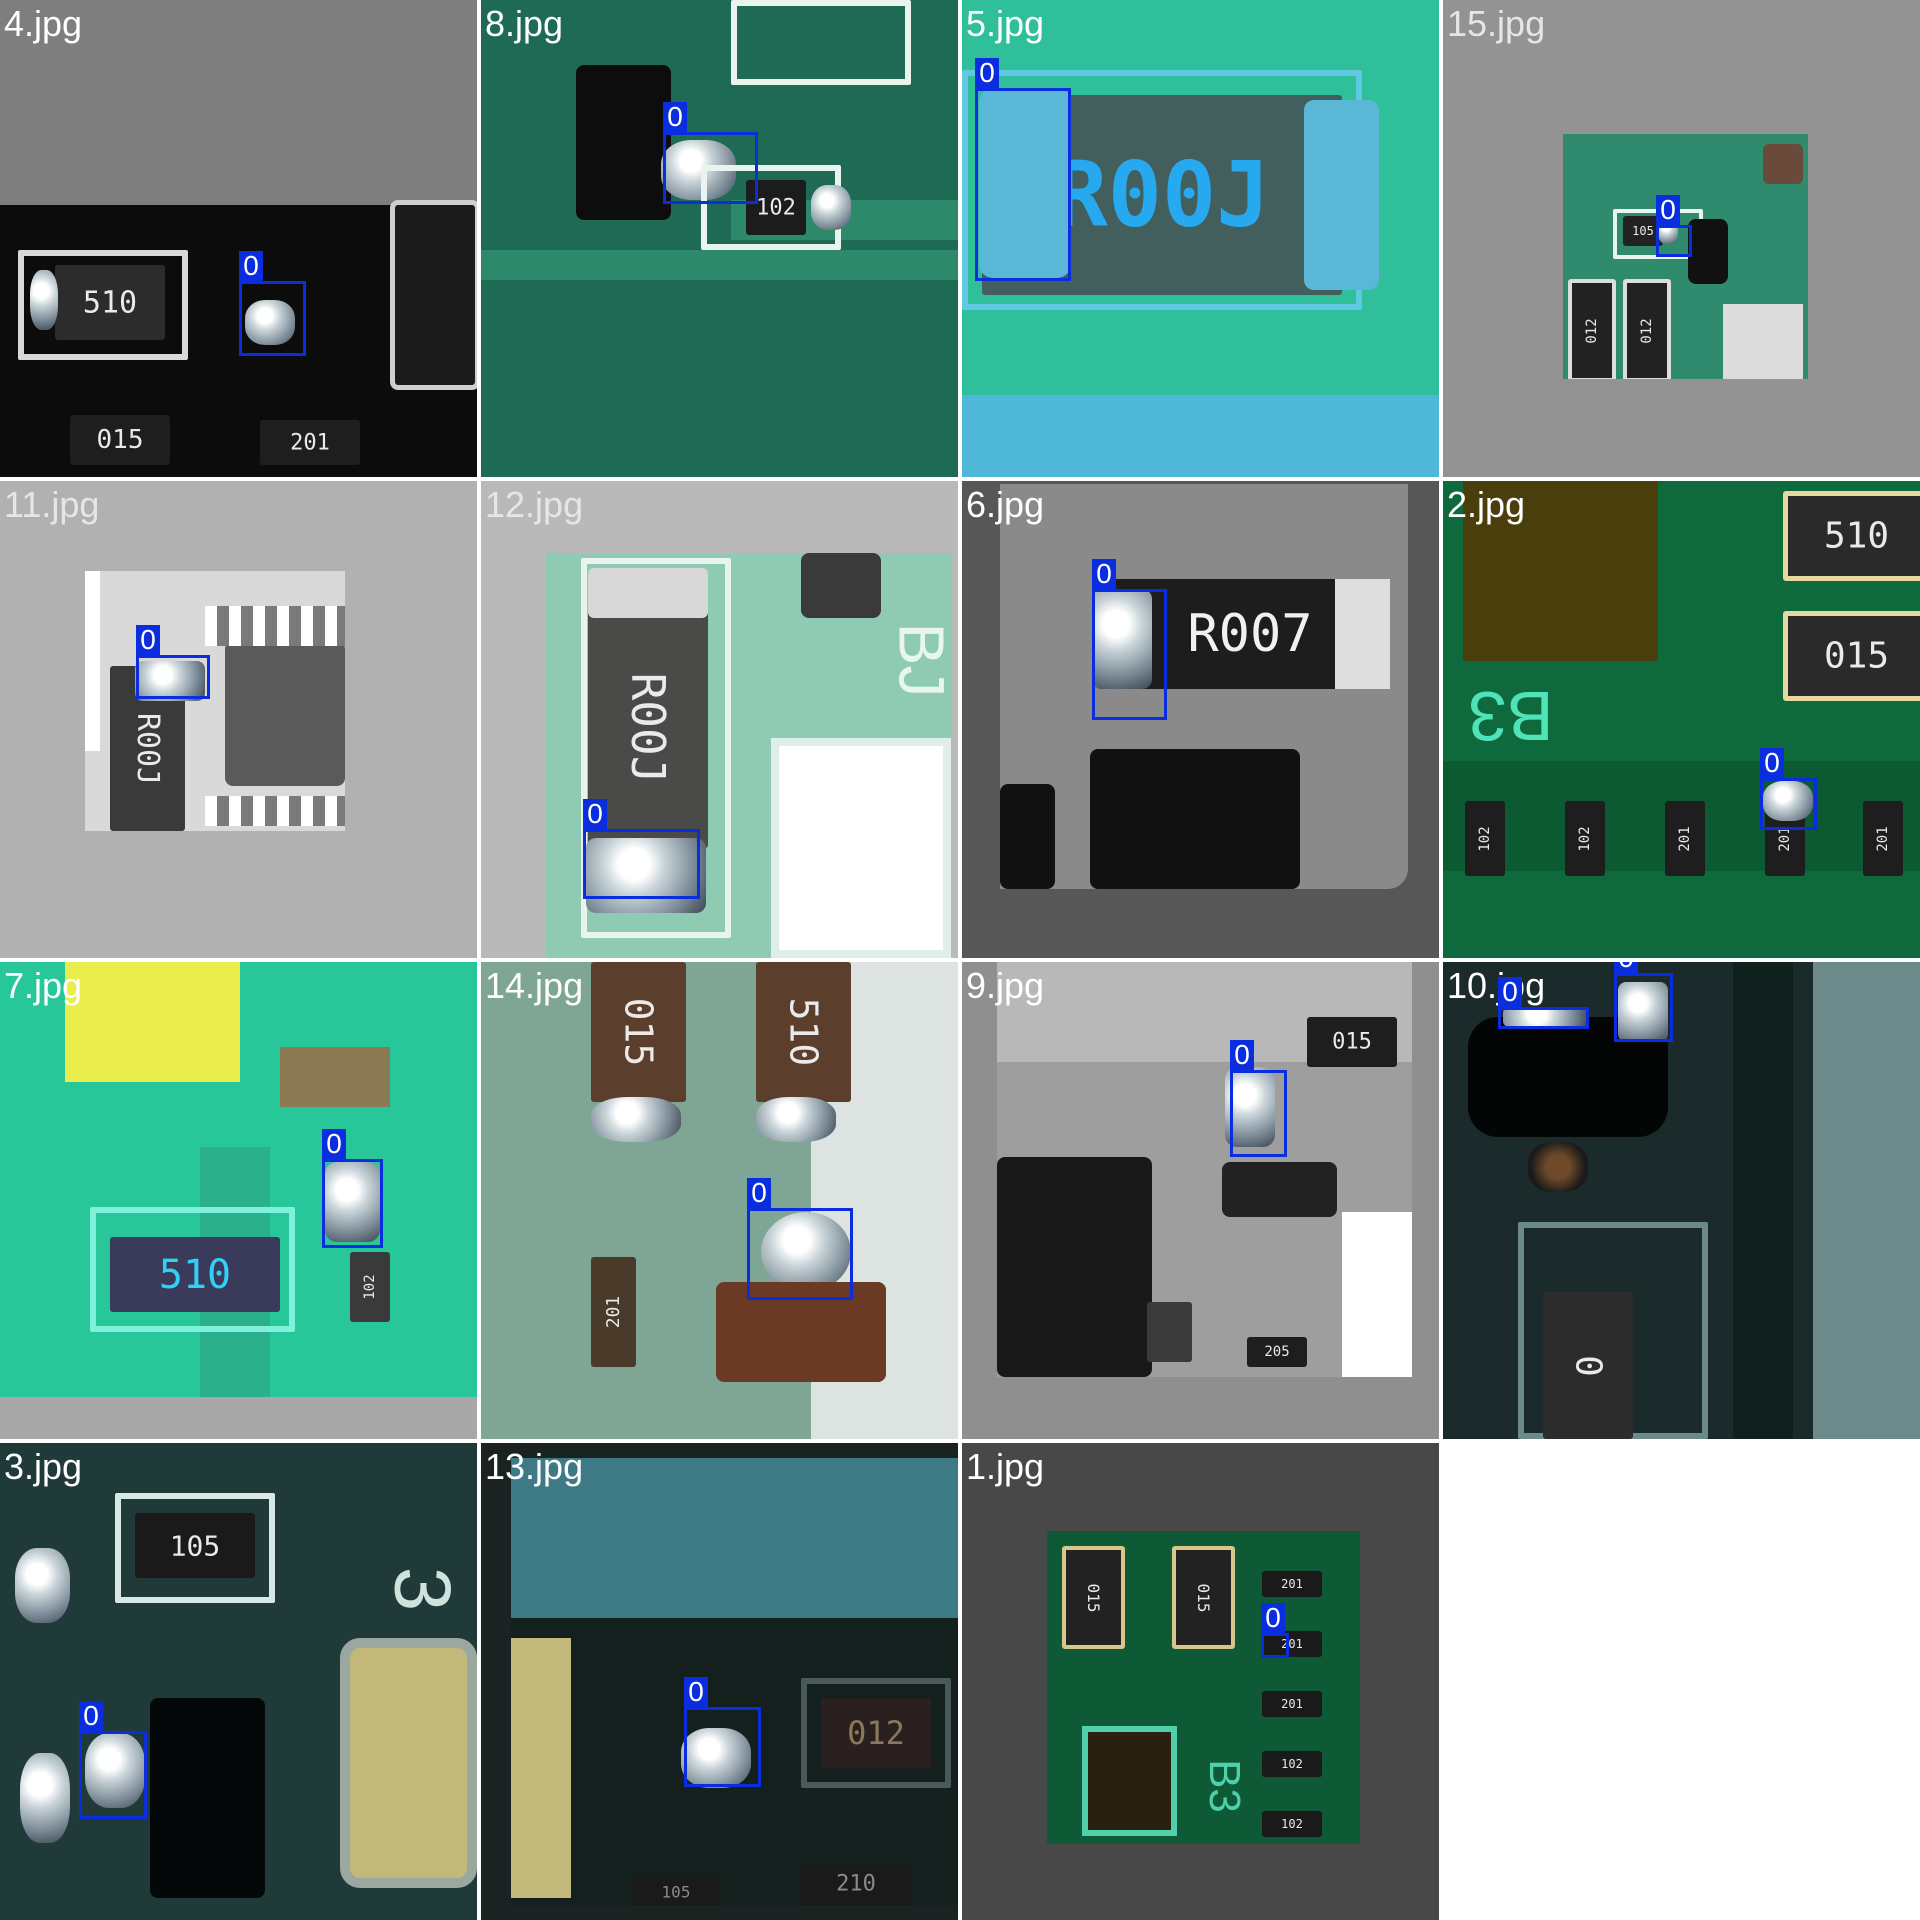 This screenshot has height=1920, width=1920. I want to click on tile-5: R00J 0 5.jpg, so click(1200, 238).